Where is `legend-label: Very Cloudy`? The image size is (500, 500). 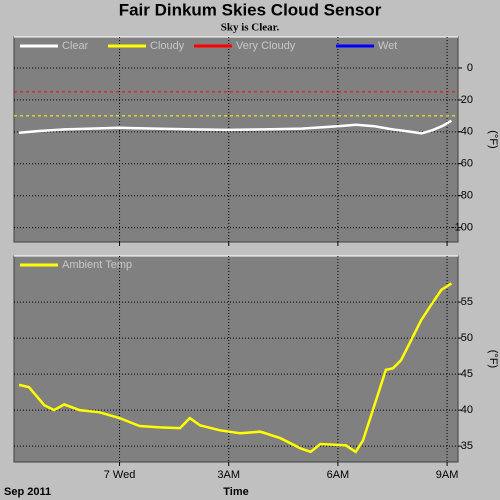
legend-label: Very Cloudy is located at coordinates (266, 46).